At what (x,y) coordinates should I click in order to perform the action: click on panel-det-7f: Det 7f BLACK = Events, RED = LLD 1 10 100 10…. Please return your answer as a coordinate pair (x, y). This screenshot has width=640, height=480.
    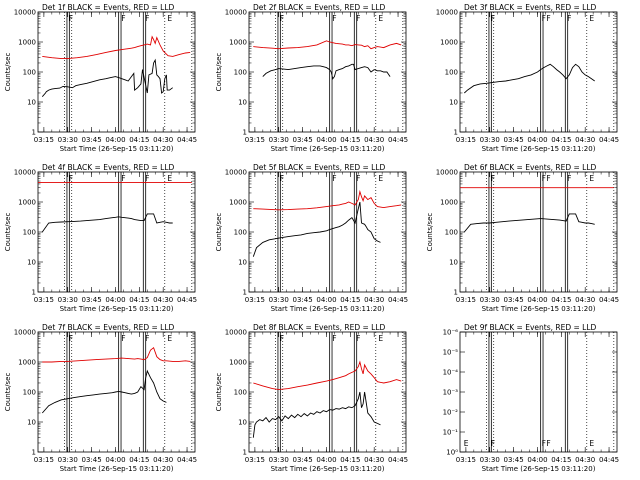
    Looking at the image, I should click on (100, 398).